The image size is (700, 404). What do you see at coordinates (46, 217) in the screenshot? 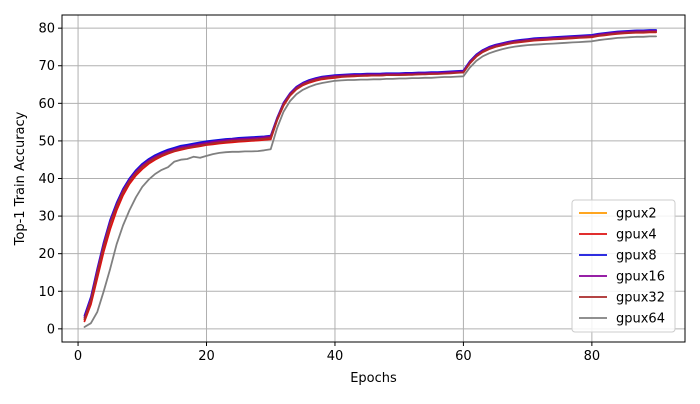
I see `y-tick-label: 30` at bounding box center [46, 217].